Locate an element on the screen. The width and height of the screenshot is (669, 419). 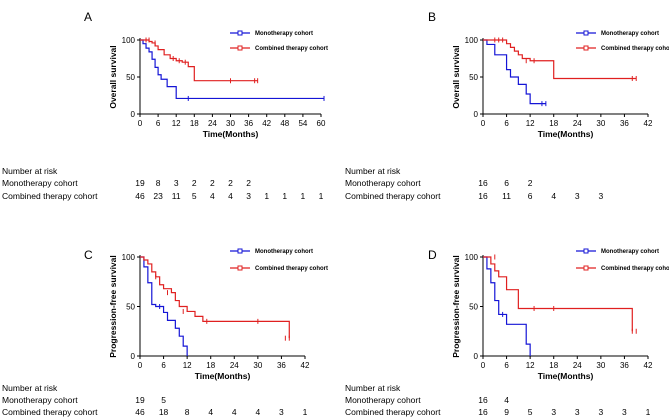
panel-a-risk-row-combined-value-3: 5 is located at coordinates (194, 196).